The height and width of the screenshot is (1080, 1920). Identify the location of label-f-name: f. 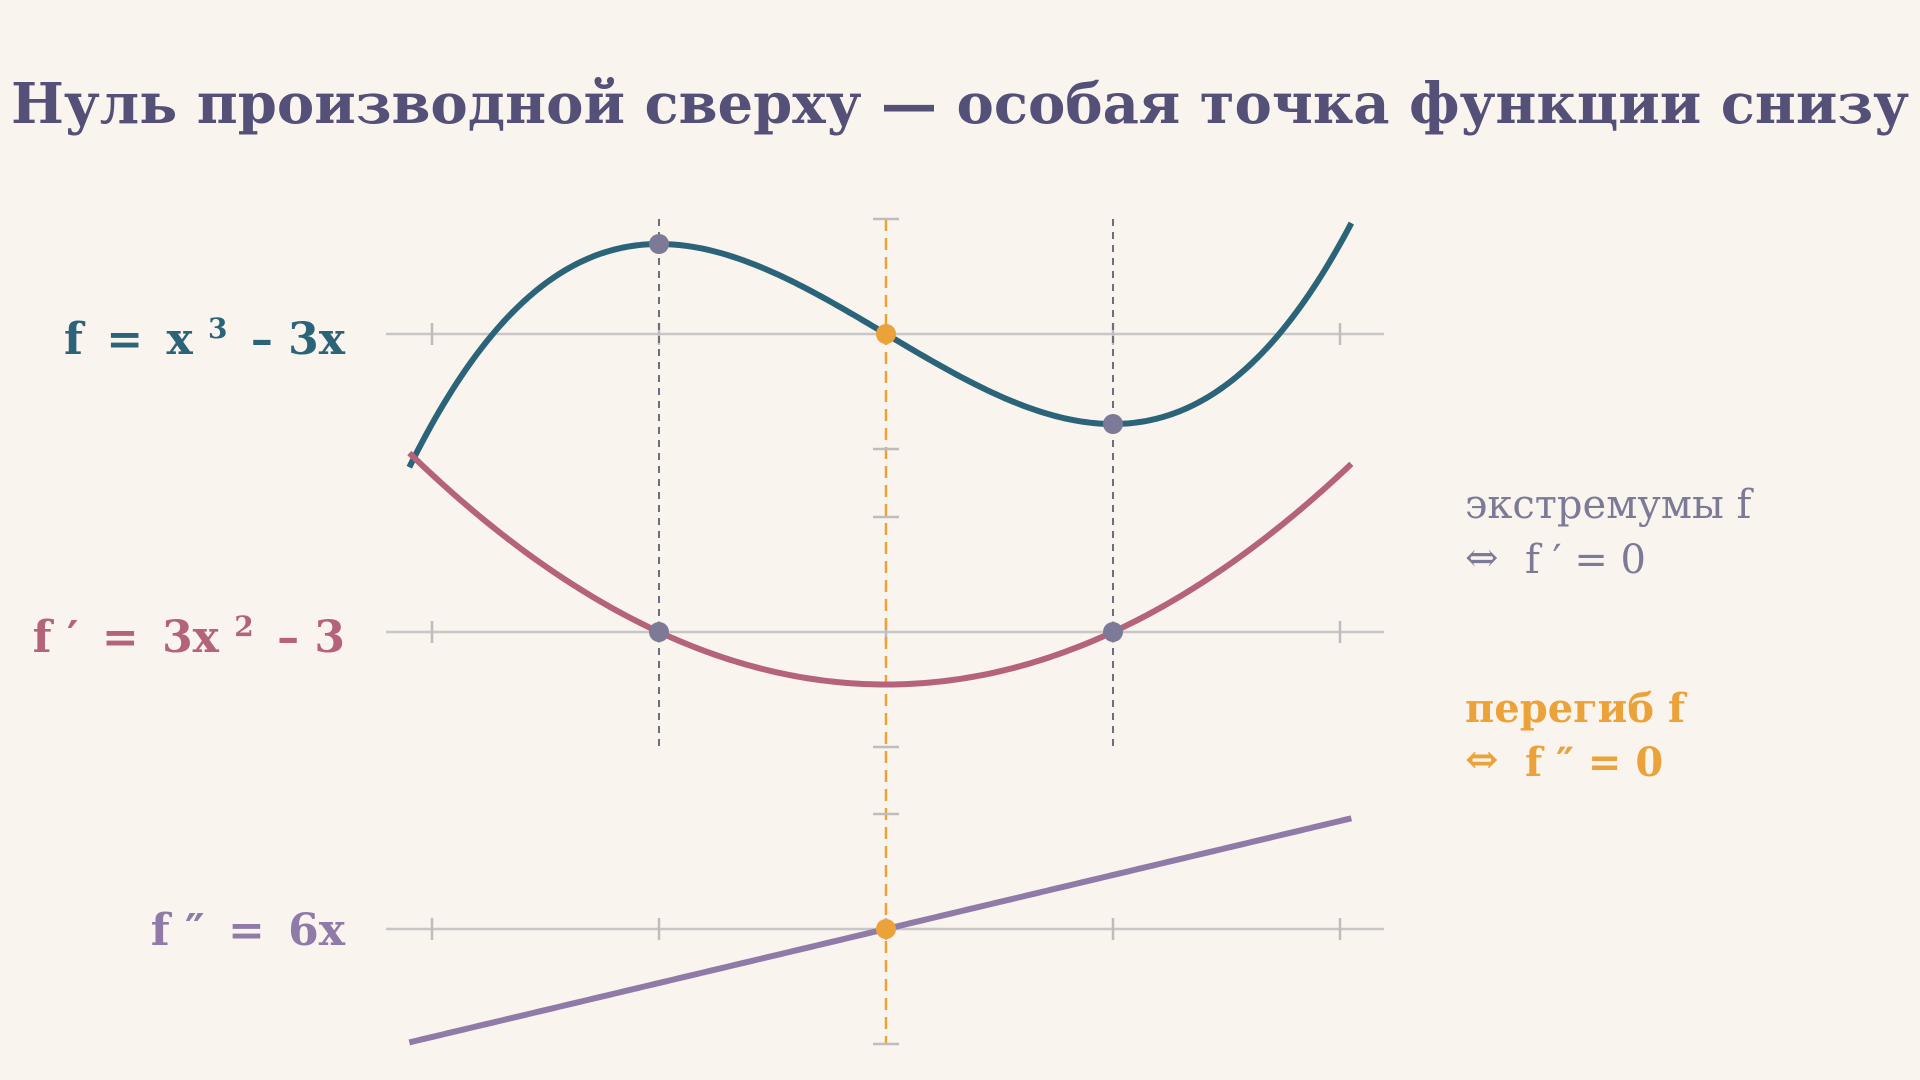
(75, 339).